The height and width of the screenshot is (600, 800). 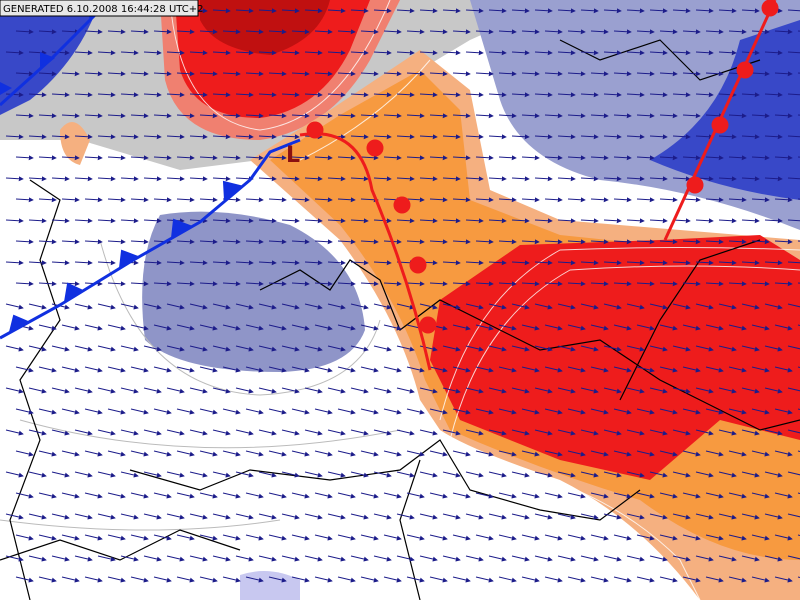 I want to click on lavender-area, so click(x=253, y=291).